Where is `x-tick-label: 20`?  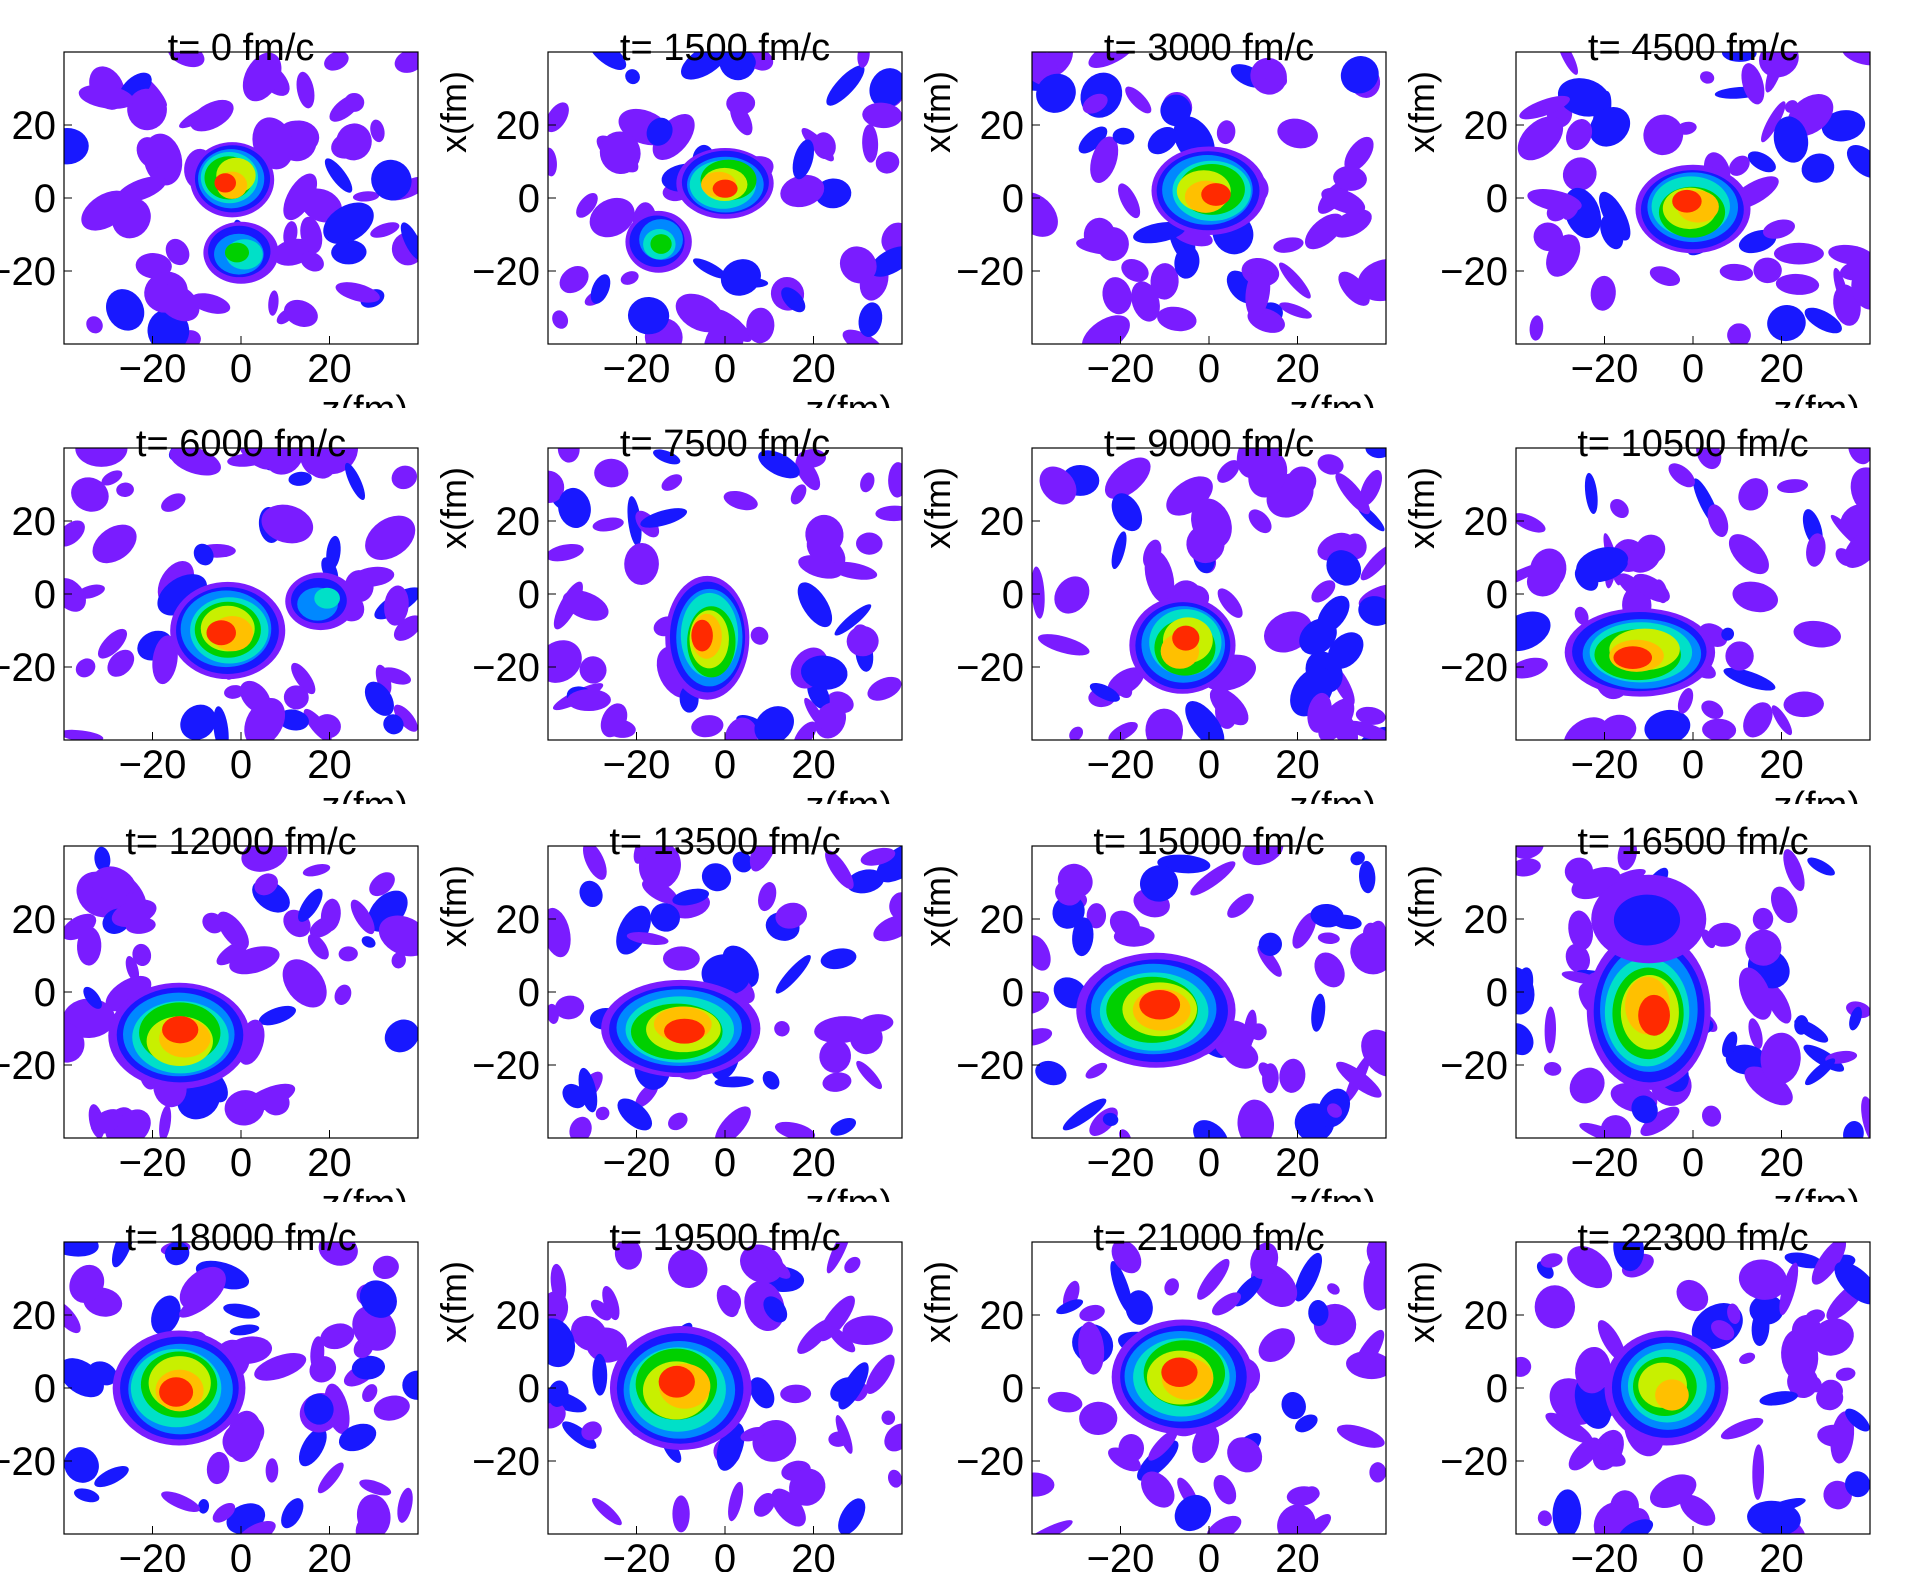 x-tick-label: 20 is located at coordinates (329, 1554).